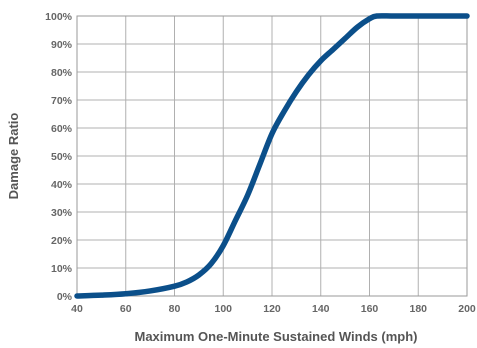 The image size is (477, 348). What do you see at coordinates (62, 45) in the screenshot?
I see `y-tick-label: 90%` at bounding box center [62, 45].